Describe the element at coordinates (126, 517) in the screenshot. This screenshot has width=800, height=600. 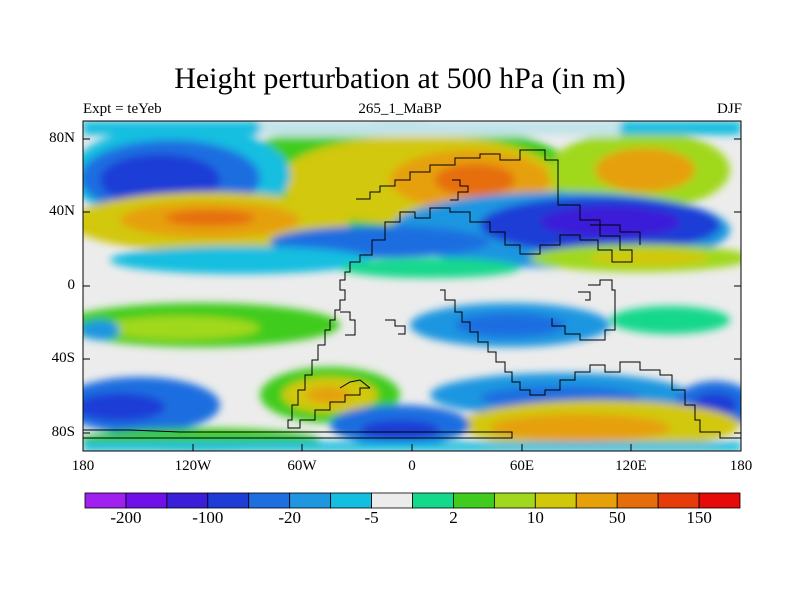
I see `colorbar-label: -200` at that location.